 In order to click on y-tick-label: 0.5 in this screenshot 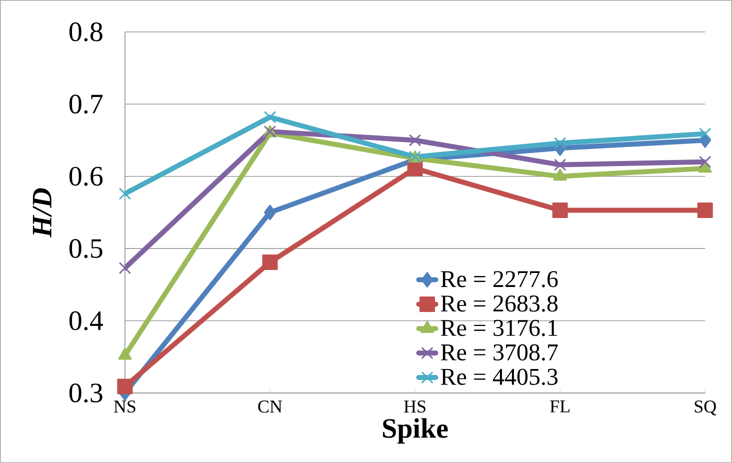, I will do `click(85, 248)`.